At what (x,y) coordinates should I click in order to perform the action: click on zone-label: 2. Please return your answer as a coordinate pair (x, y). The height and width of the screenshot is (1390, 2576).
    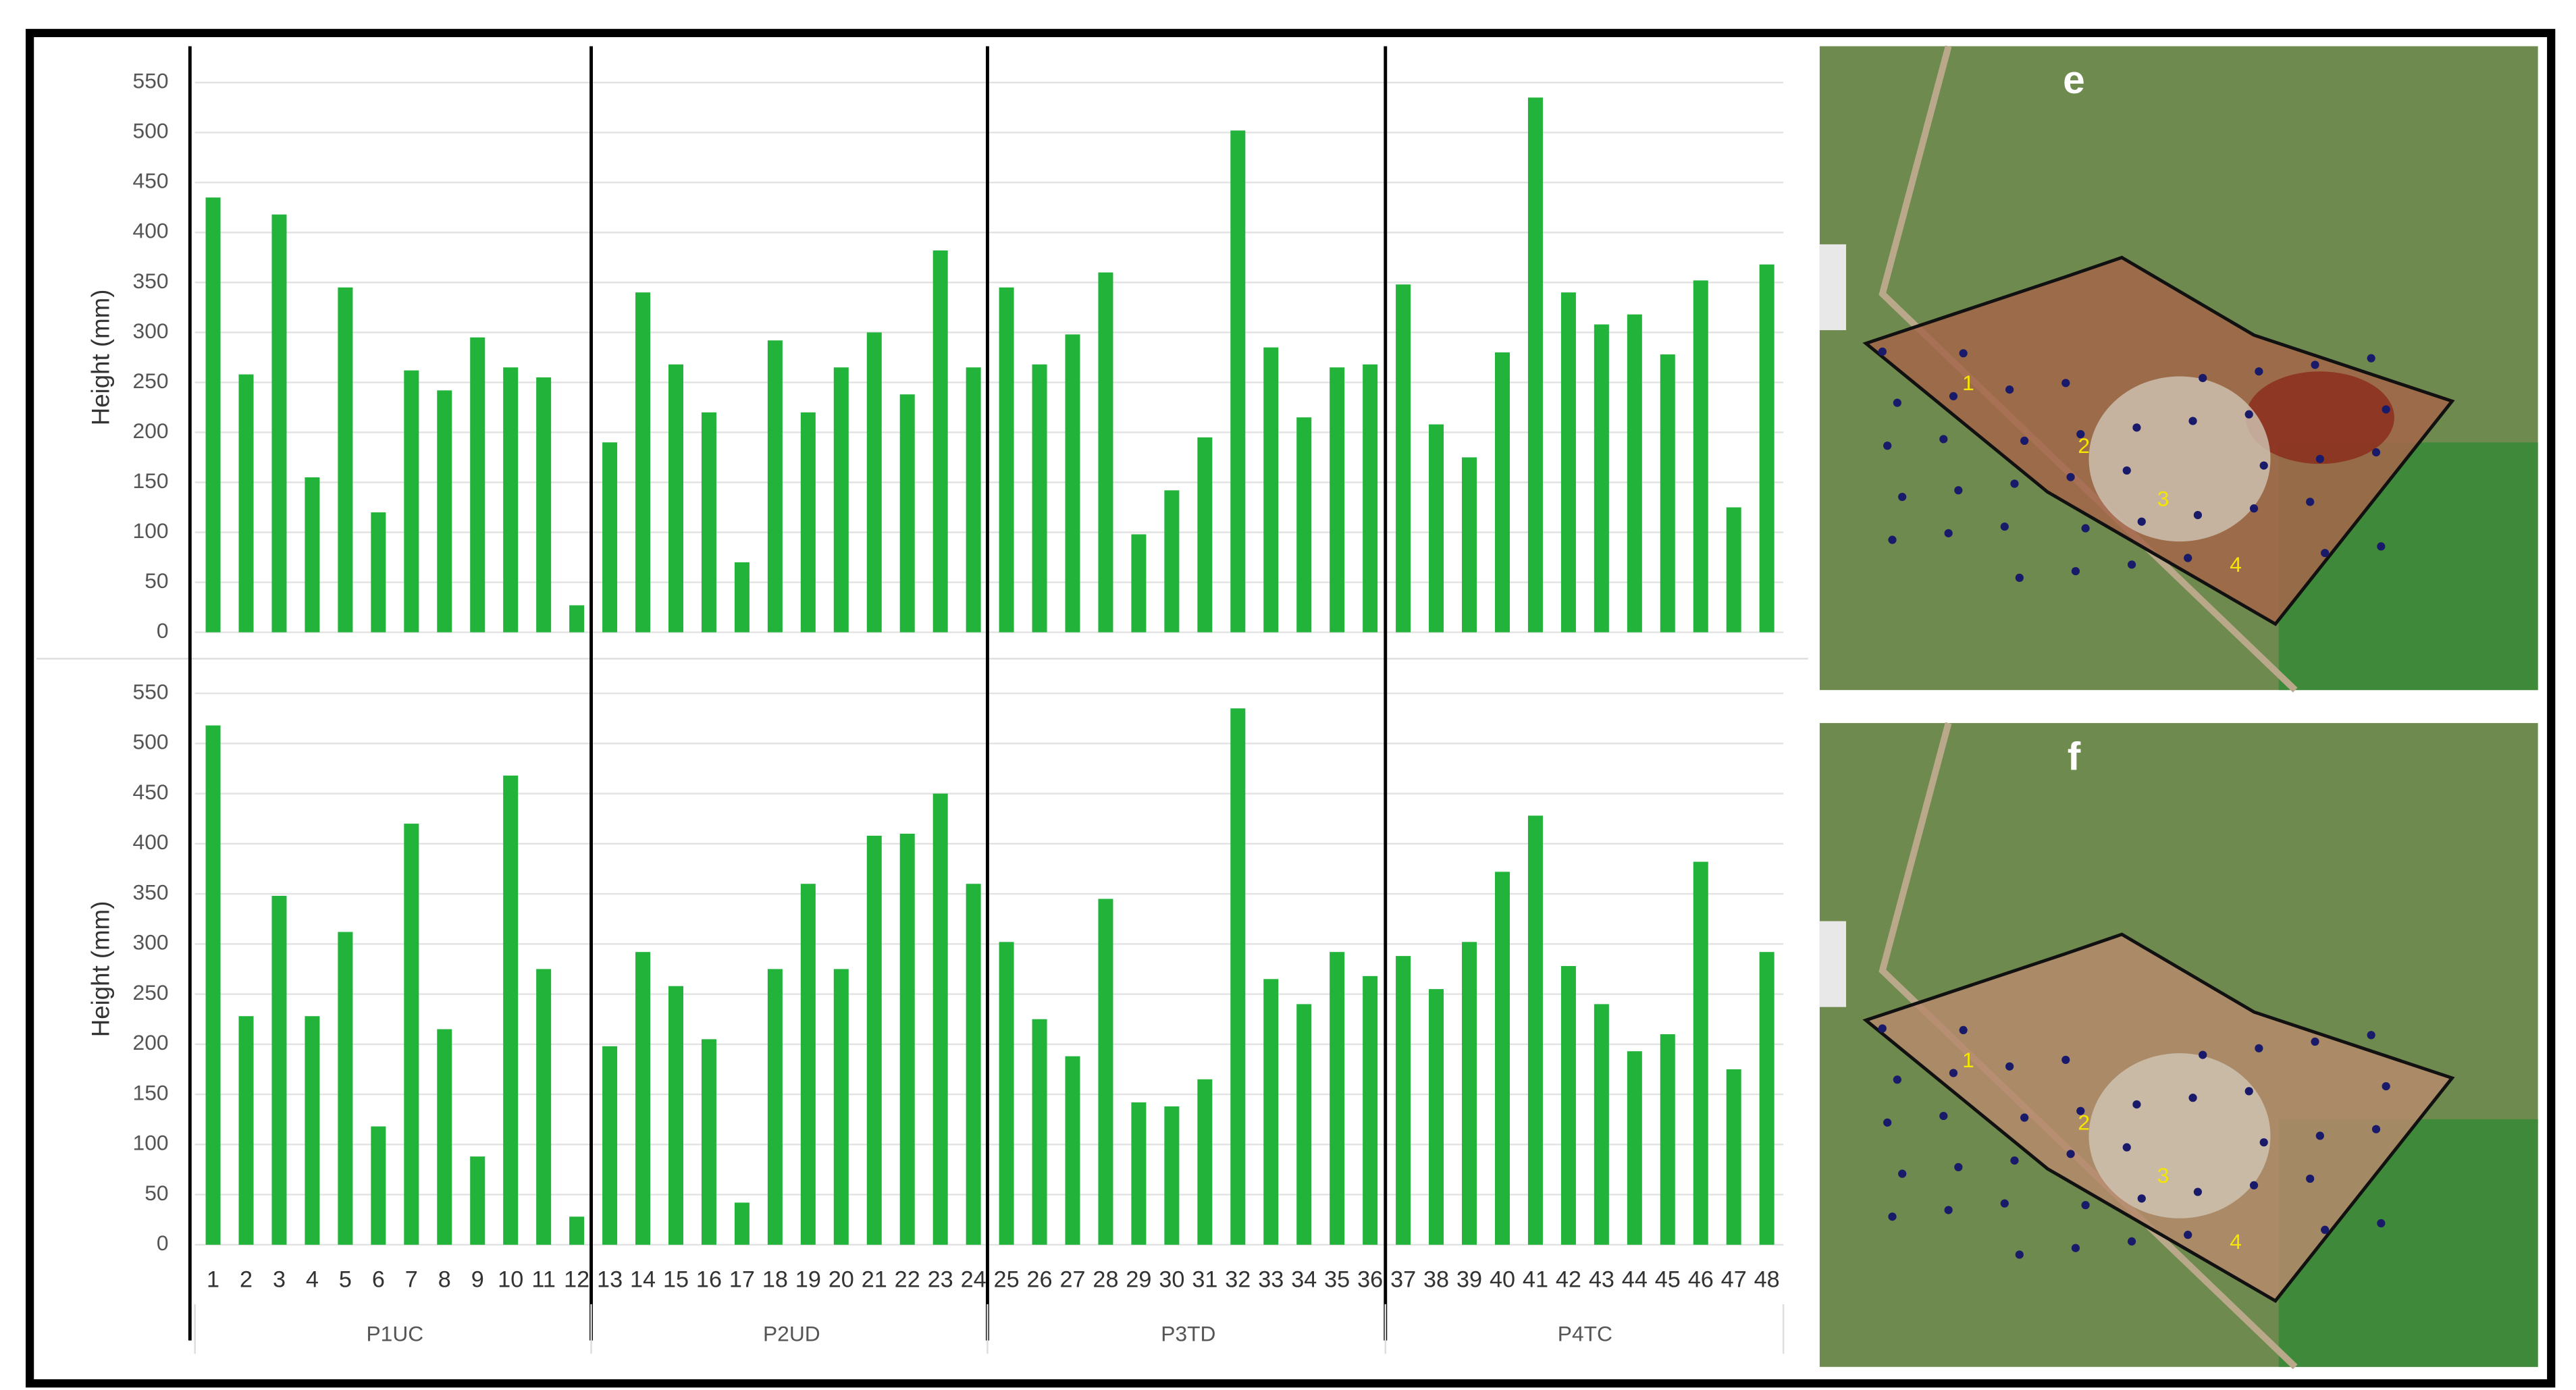
    Looking at the image, I should click on (2084, 1123).